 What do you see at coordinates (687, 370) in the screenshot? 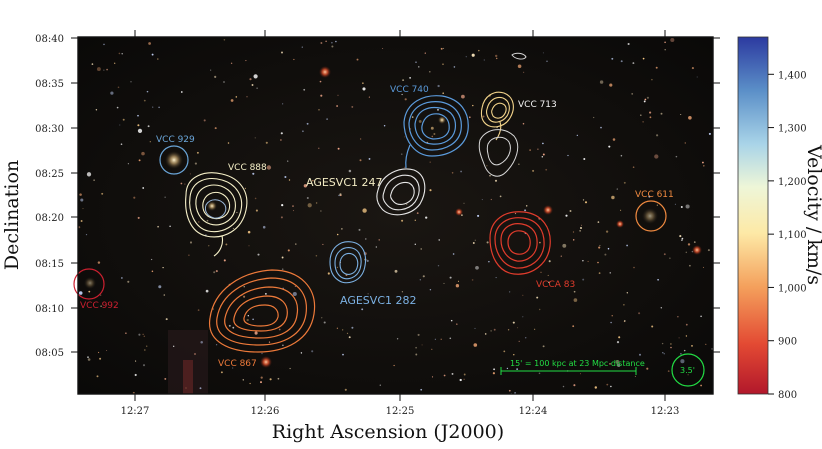
I see `beam-label: 3.5'` at bounding box center [687, 370].